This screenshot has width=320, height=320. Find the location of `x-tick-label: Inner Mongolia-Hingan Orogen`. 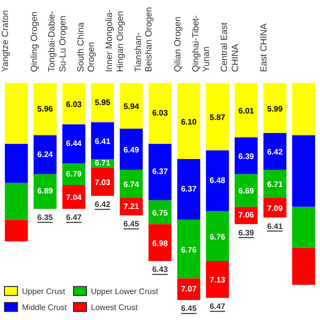

x-tick-label: Inner Mongolia-Hingan Orogen is located at coordinates (114, 40).